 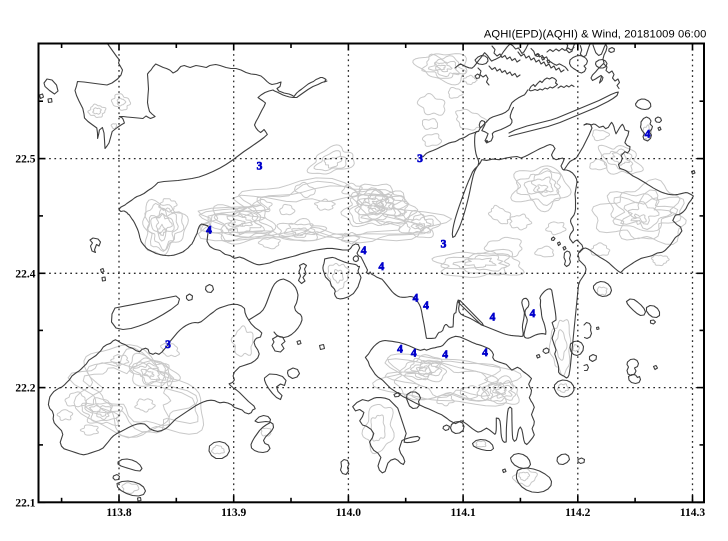 I want to click on svg-text: 22.4, so click(x=25, y=274).